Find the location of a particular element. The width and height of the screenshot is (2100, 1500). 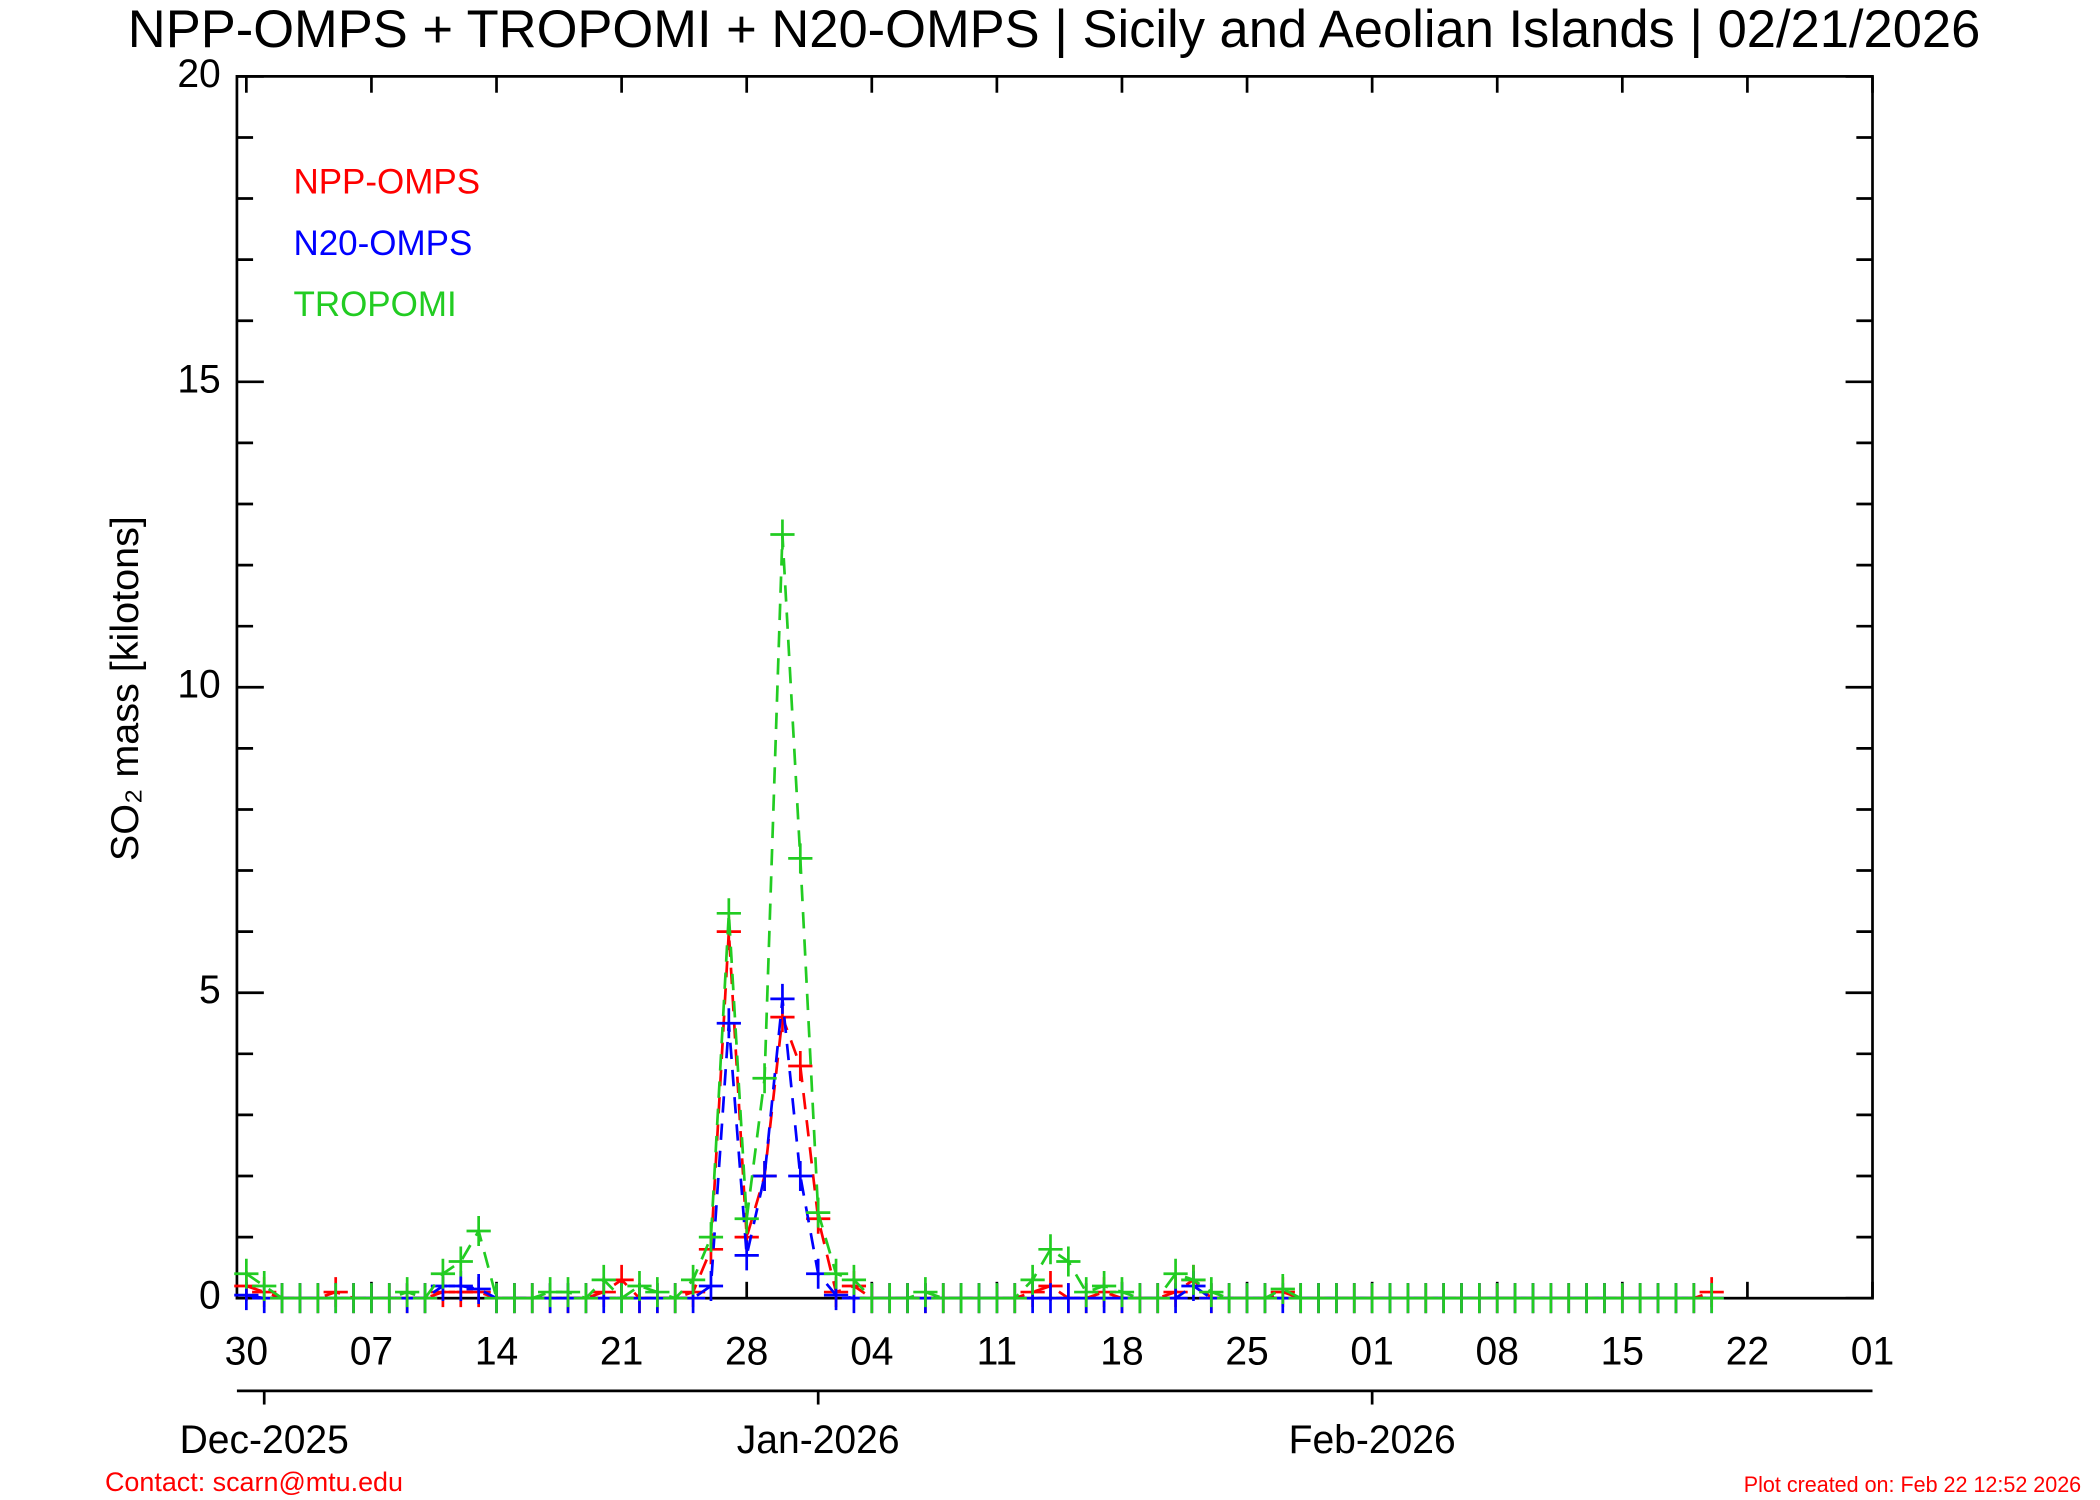

y-tick-label: 5 is located at coordinates (210, 990).